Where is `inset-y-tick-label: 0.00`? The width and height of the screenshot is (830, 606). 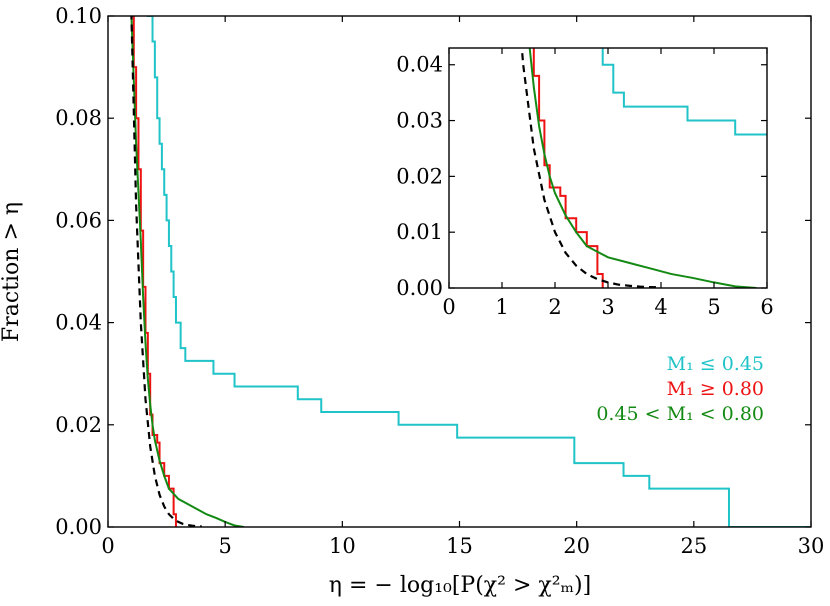 inset-y-tick-label: 0.00 is located at coordinates (419, 288).